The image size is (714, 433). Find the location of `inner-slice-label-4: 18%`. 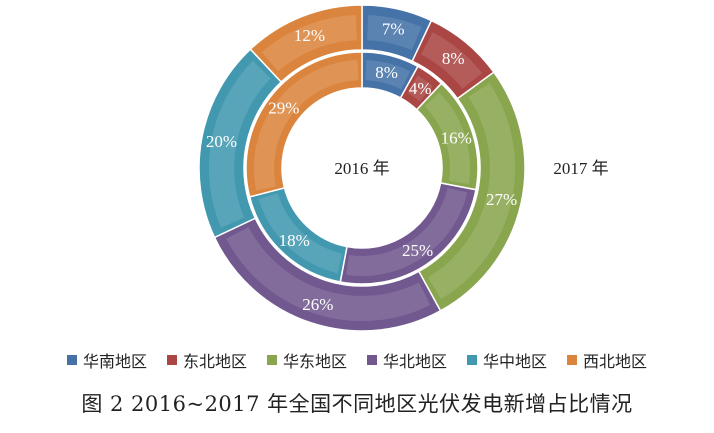

inner-slice-label-4: 18% is located at coordinates (294, 240).